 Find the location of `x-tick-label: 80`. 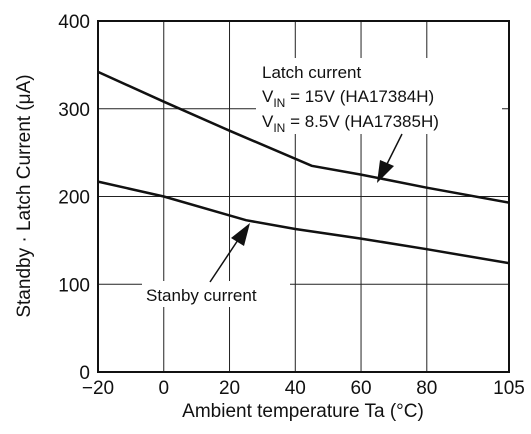

x-tick-label: 80 is located at coordinates (426, 388).